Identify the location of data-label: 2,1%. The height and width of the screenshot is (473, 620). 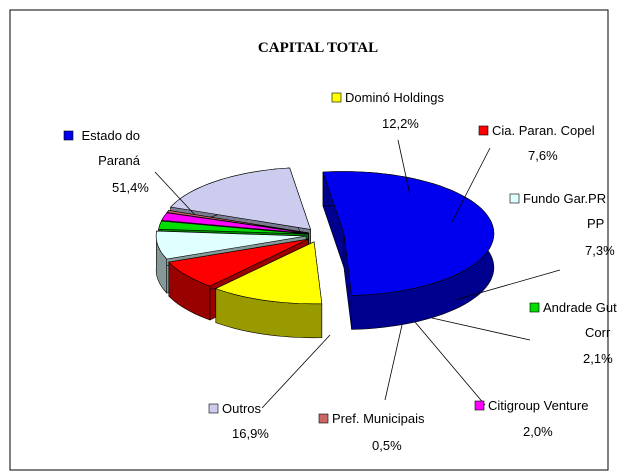
(598, 358).